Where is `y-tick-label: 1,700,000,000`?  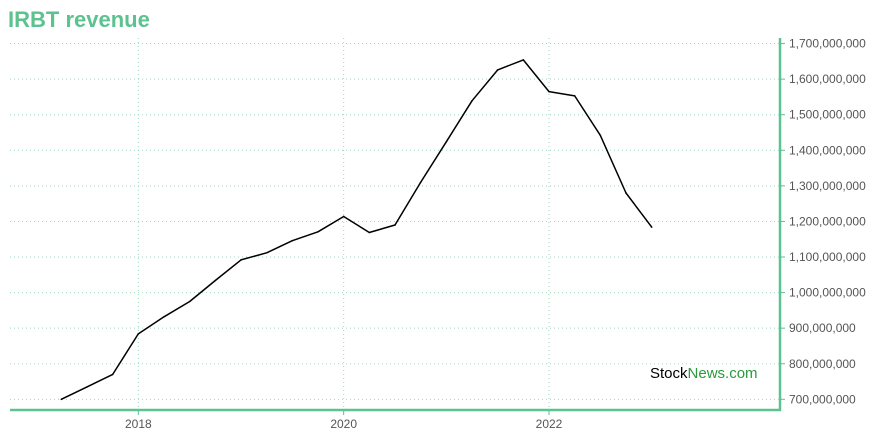 y-tick-label: 1,700,000,000 is located at coordinates (827, 44).